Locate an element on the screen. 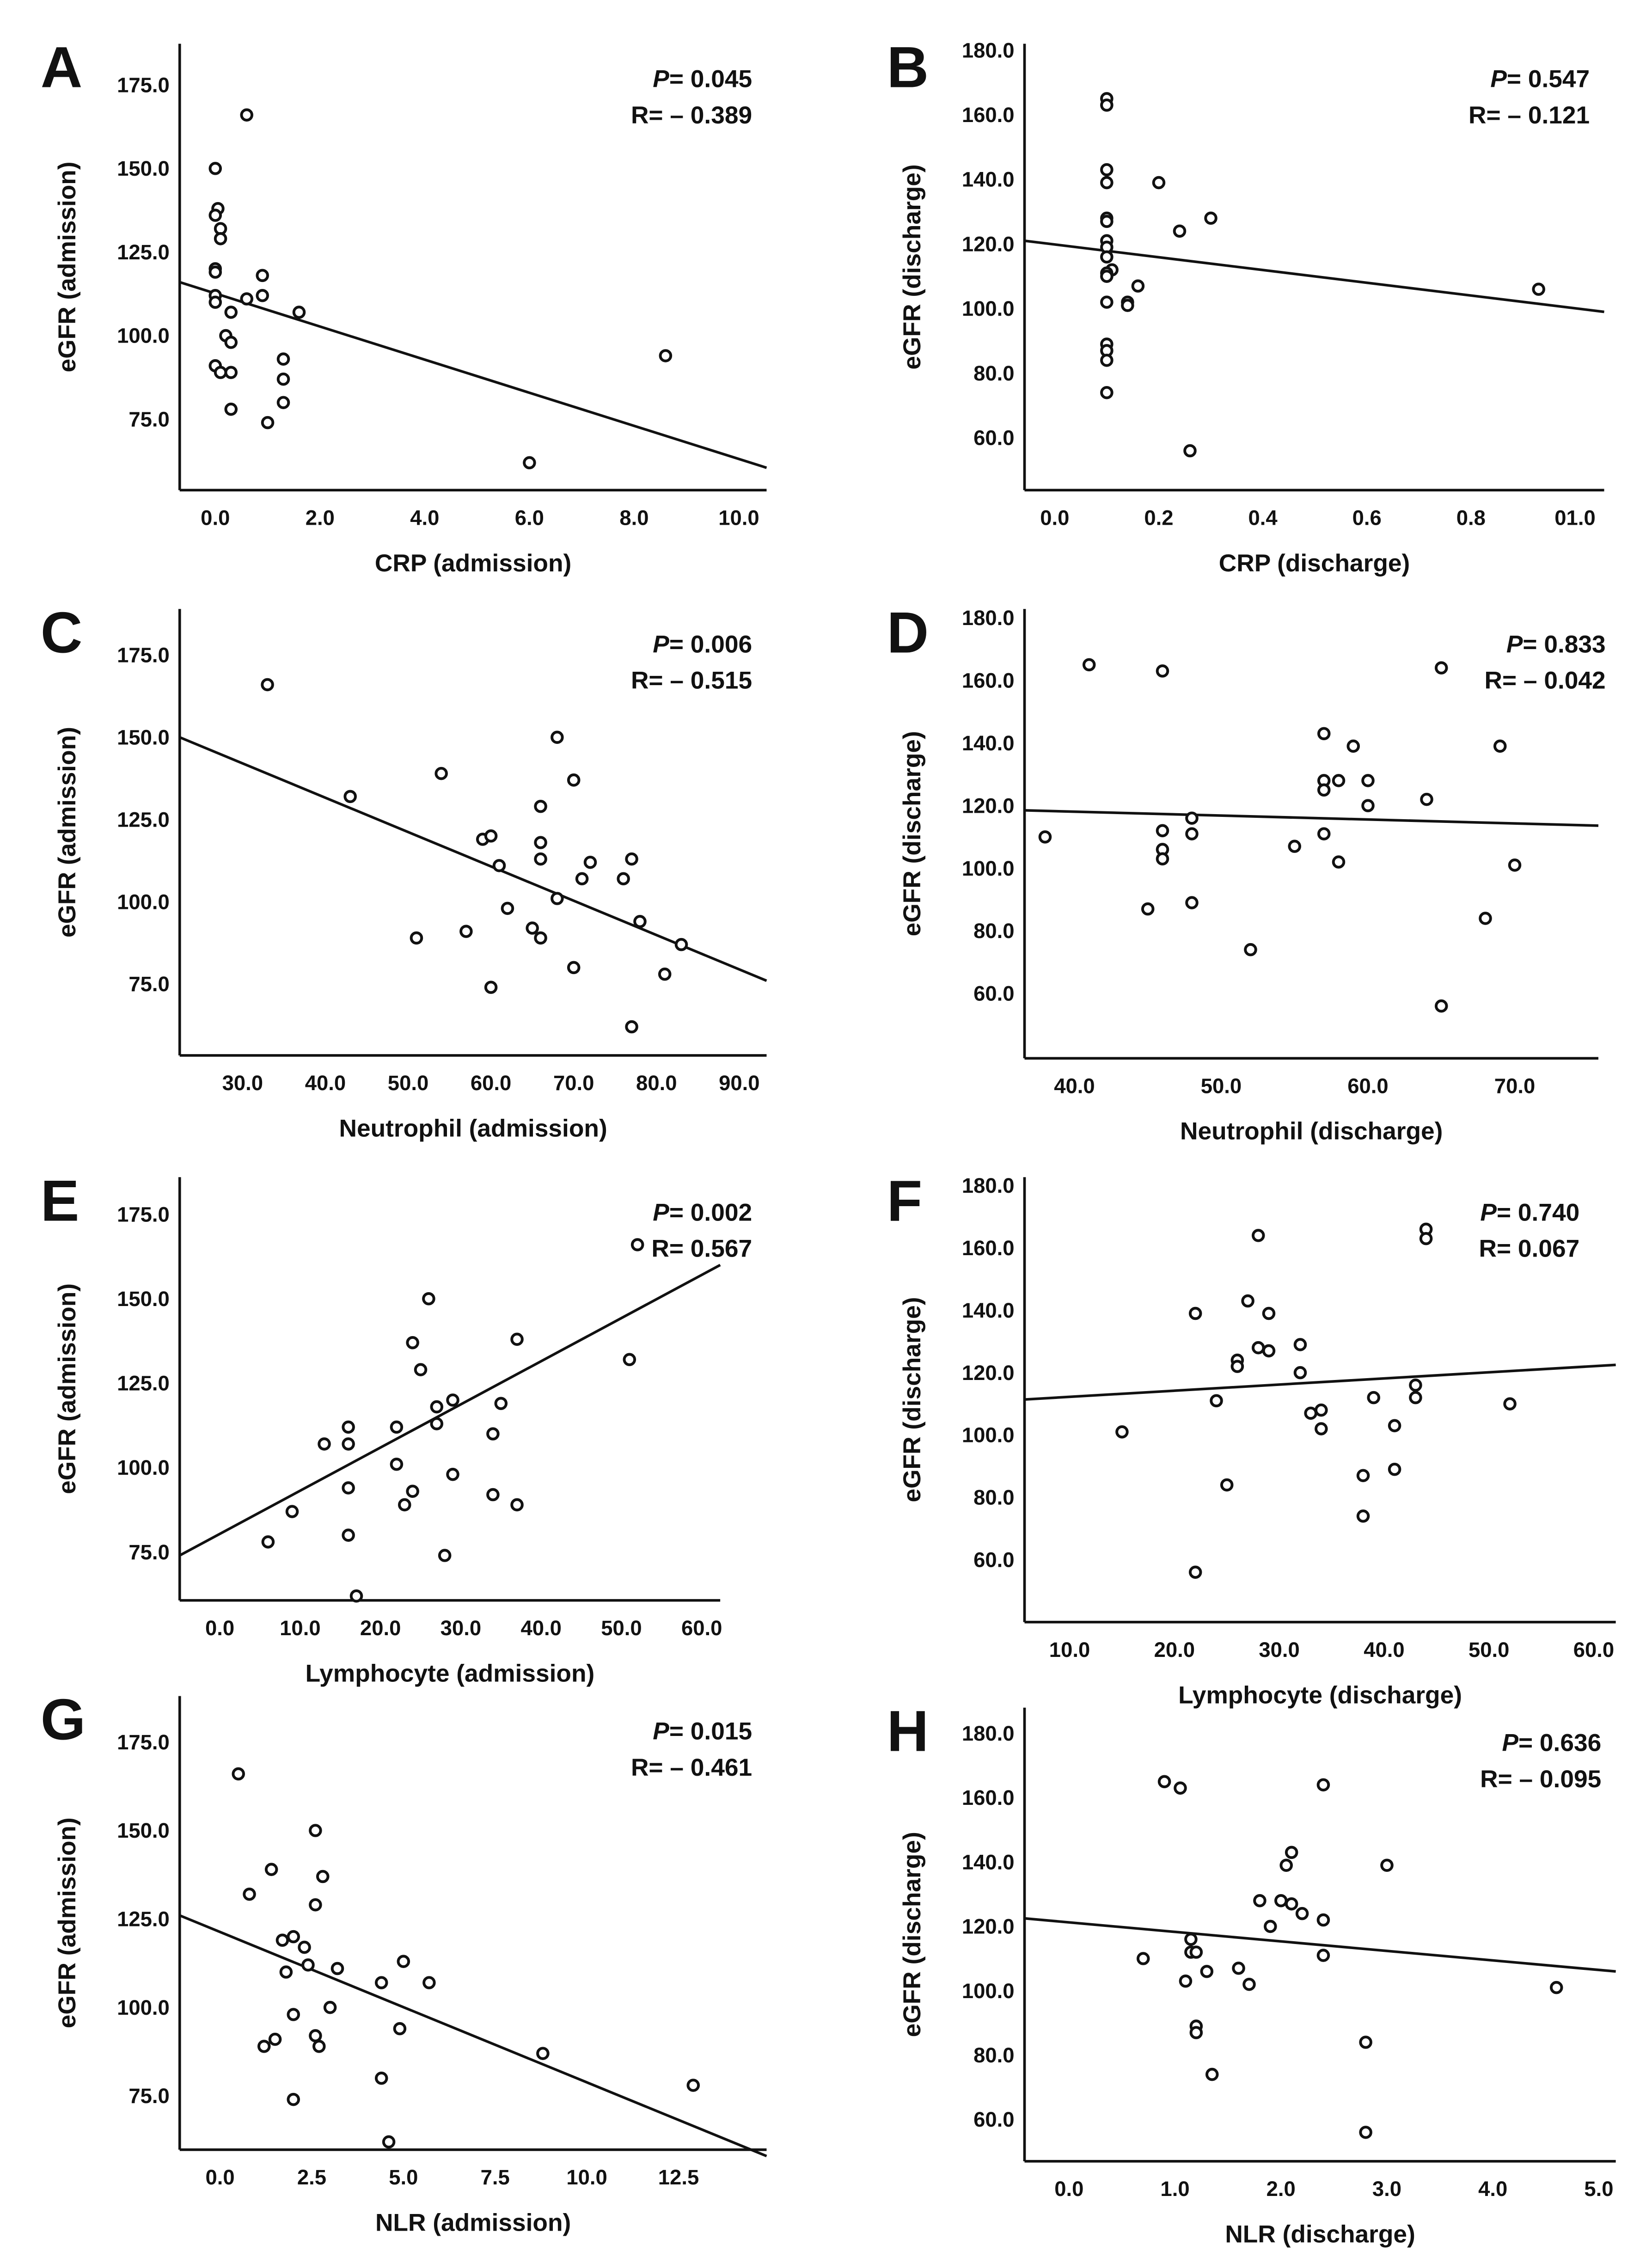  y-tick-label: 120.0 is located at coordinates (988, 1373).